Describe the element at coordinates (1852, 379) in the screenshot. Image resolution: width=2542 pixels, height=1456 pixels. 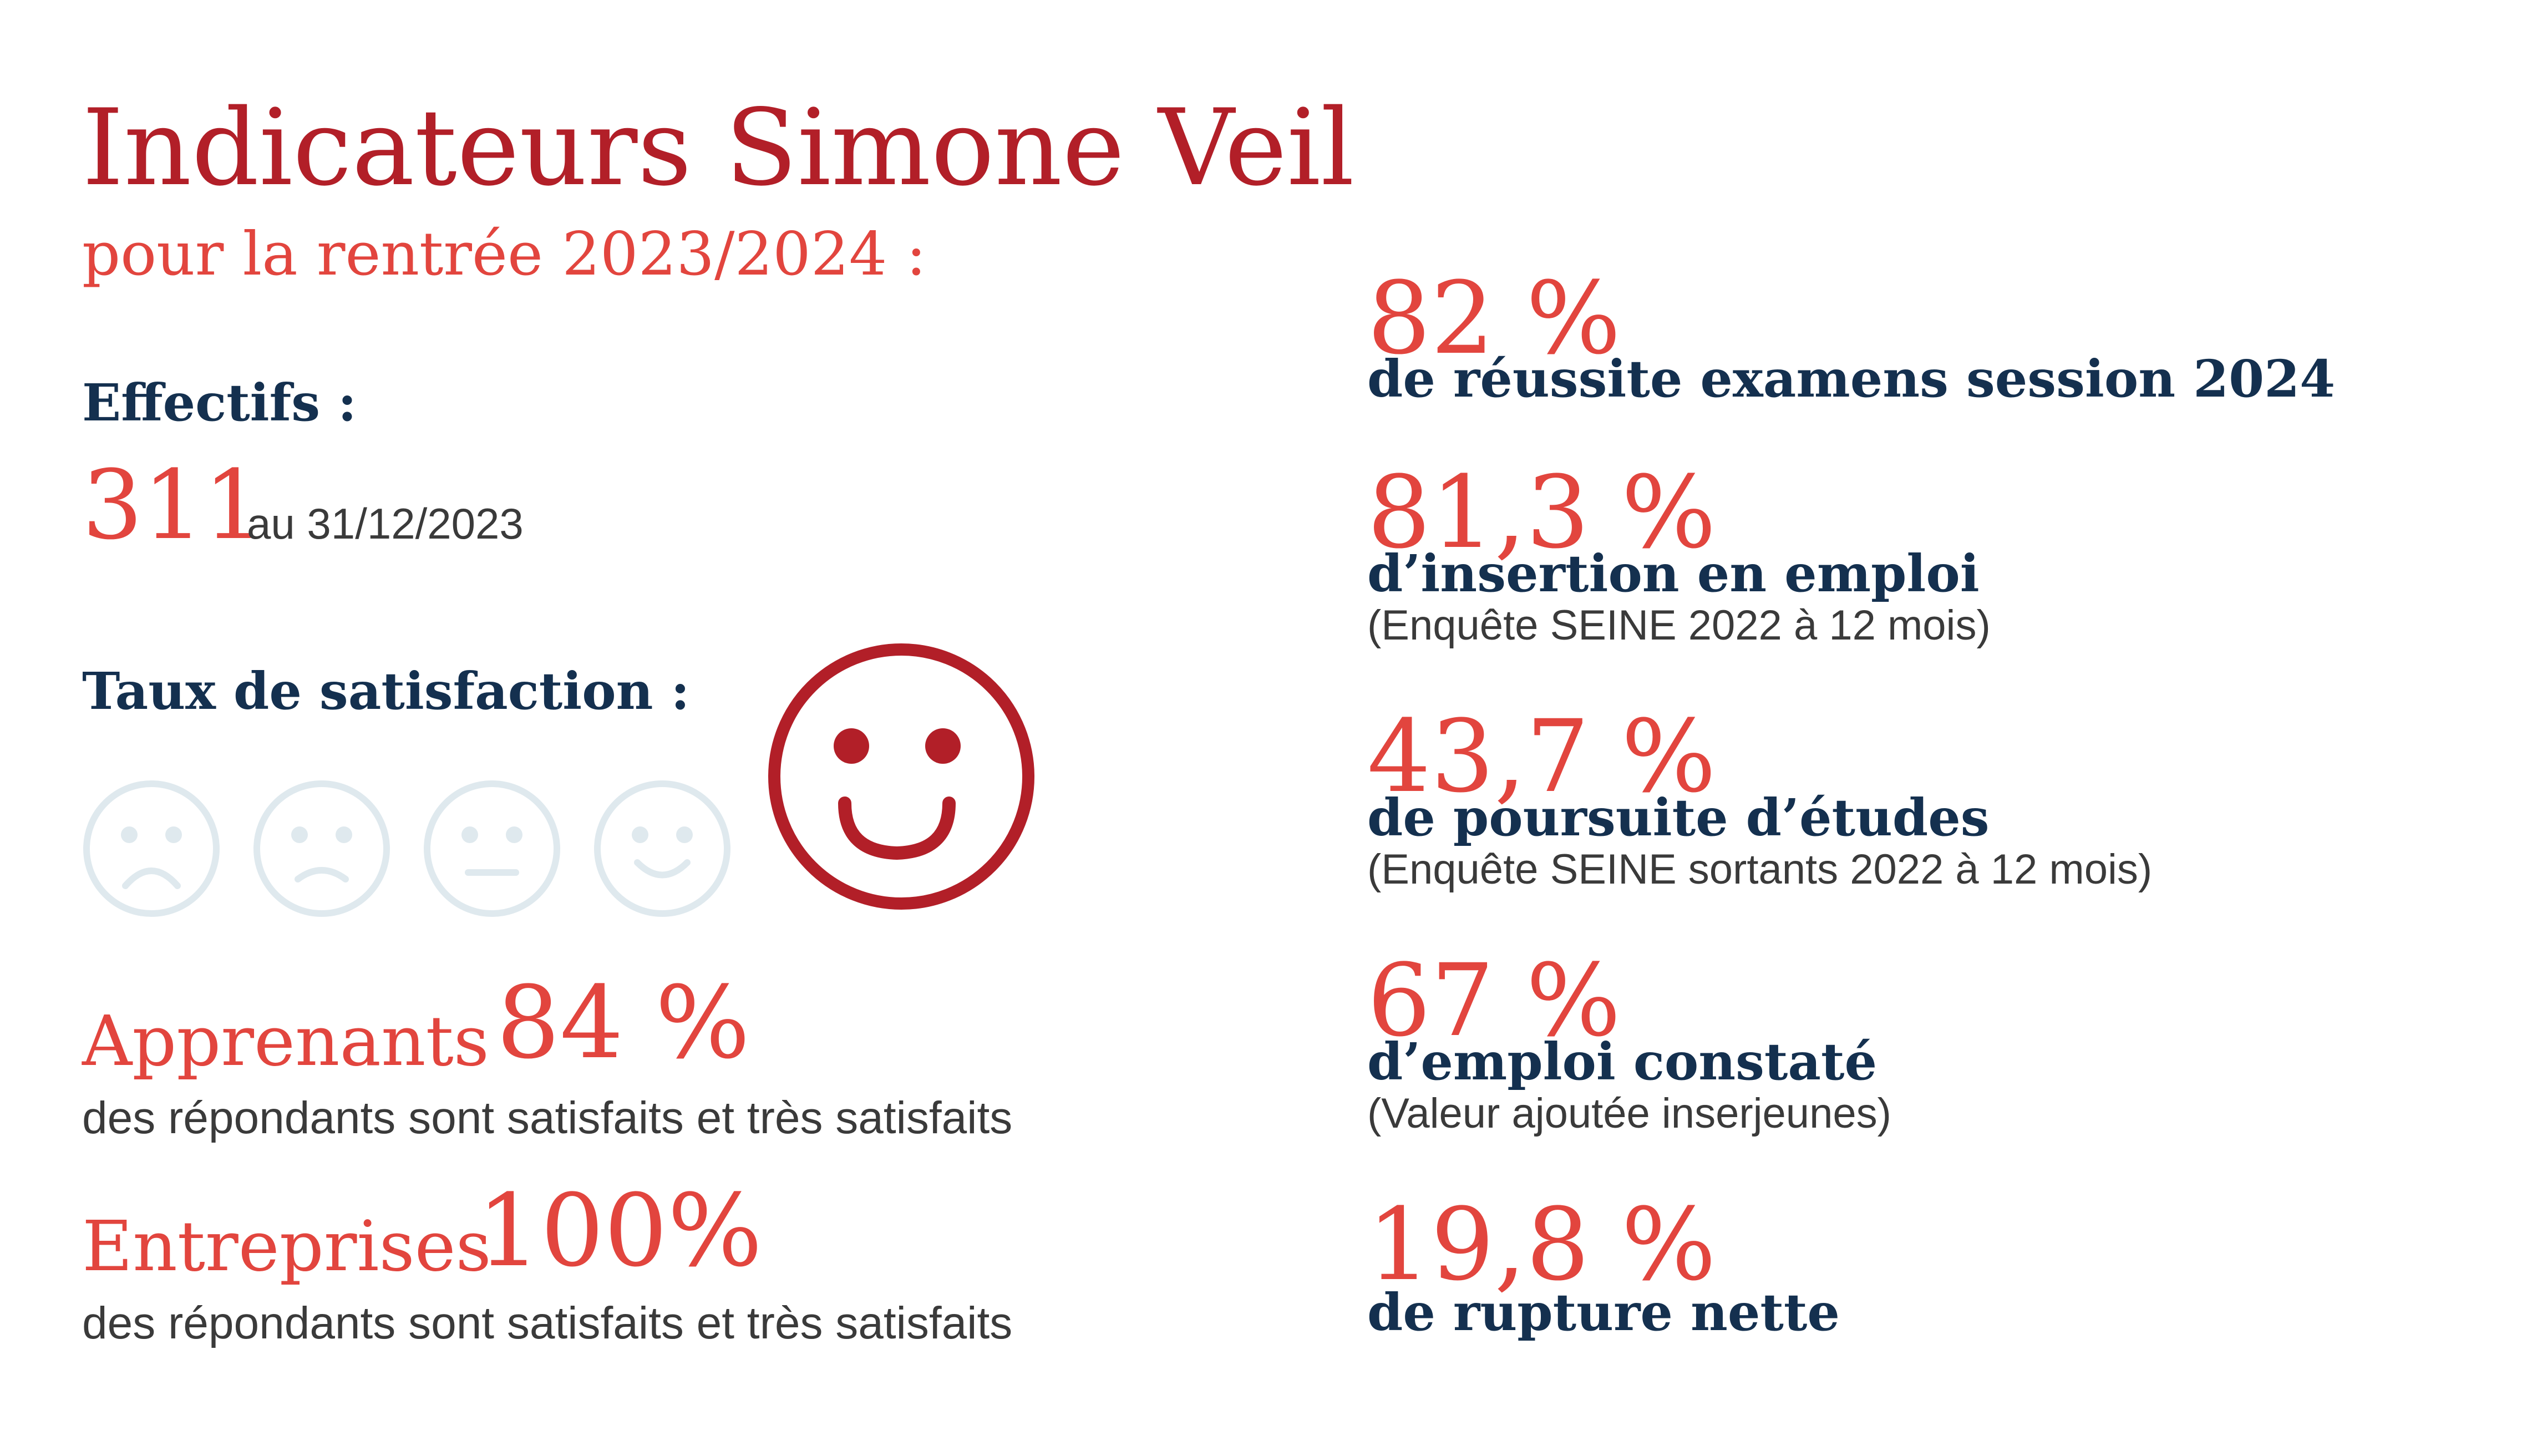
I see `indicator-label: de réussite examens session 2024` at that location.